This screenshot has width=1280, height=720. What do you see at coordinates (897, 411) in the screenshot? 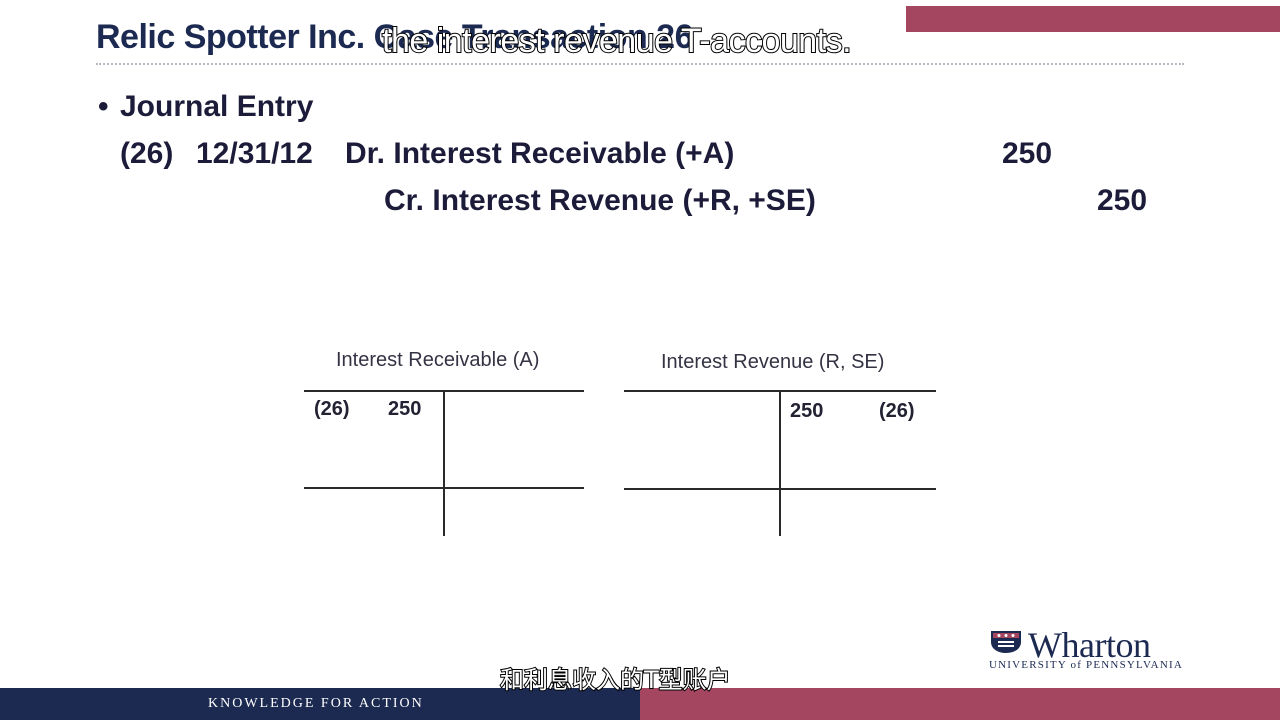
I see `revenue-credit-ref: (26)` at bounding box center [897, 411].